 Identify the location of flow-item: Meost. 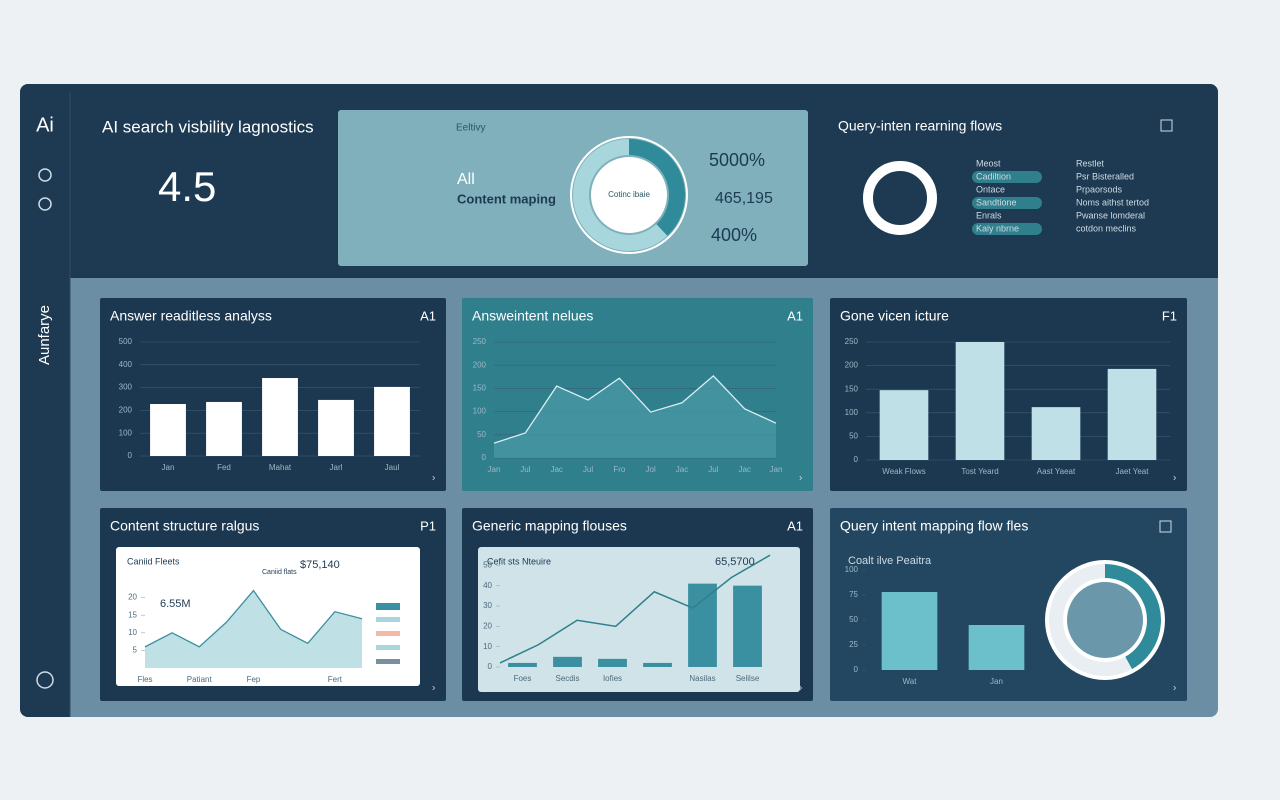
(988, 163).